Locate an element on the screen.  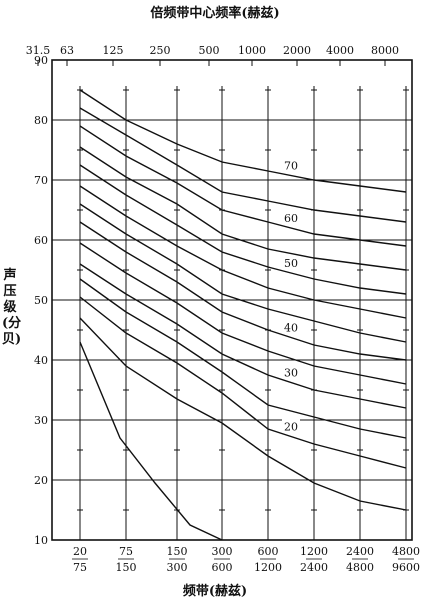
bottom-axis-title: 频带(赫兹) is located at coordinates (215, 591).